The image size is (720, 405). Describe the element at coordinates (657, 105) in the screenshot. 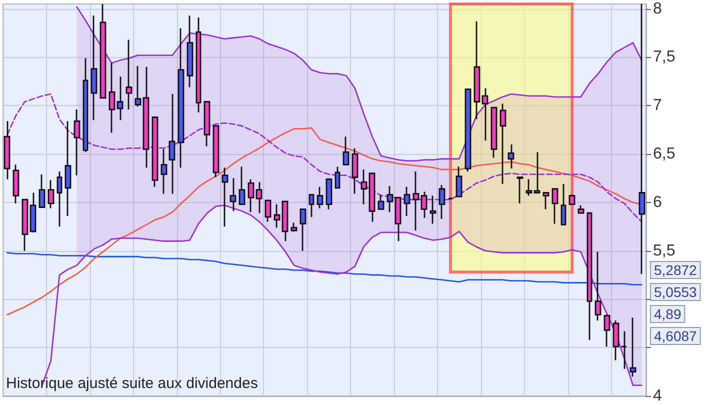

I see `y-tick-label: 7` at that location.